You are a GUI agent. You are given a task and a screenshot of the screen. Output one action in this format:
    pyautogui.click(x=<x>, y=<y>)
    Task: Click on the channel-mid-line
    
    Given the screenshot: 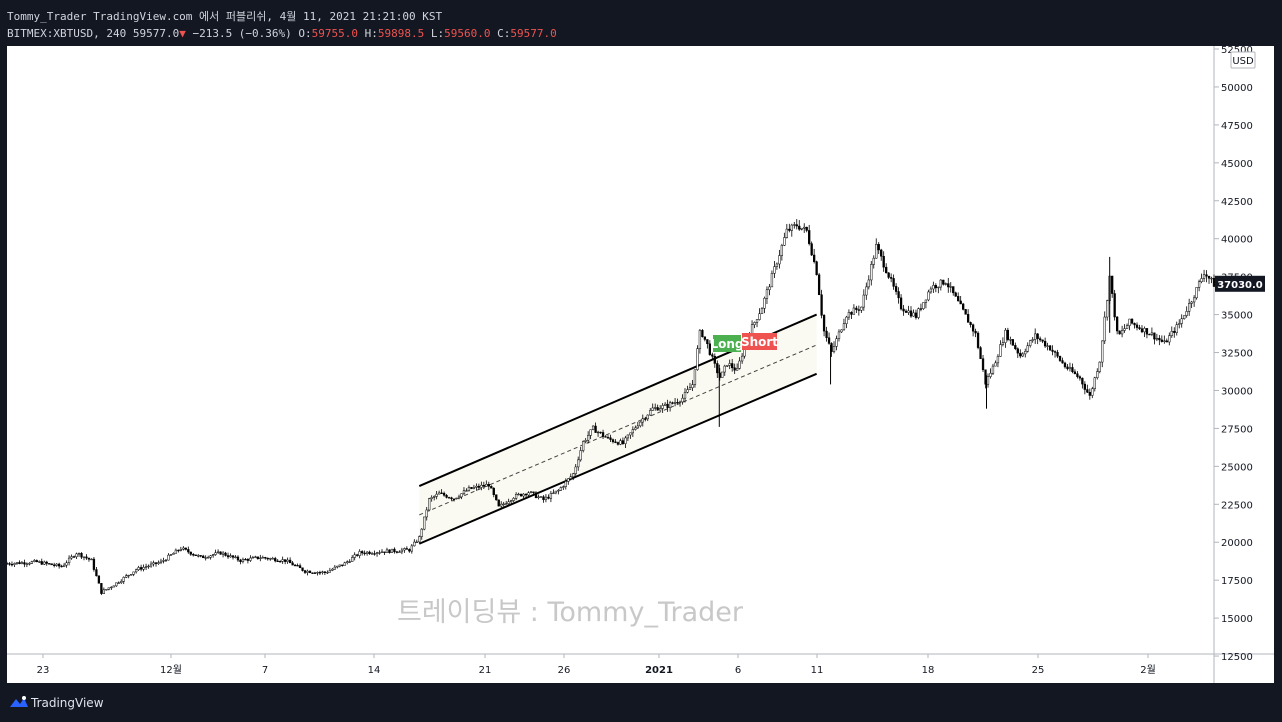 What is the action you would take?
    pyautogui.click(x=618, y=430)
    